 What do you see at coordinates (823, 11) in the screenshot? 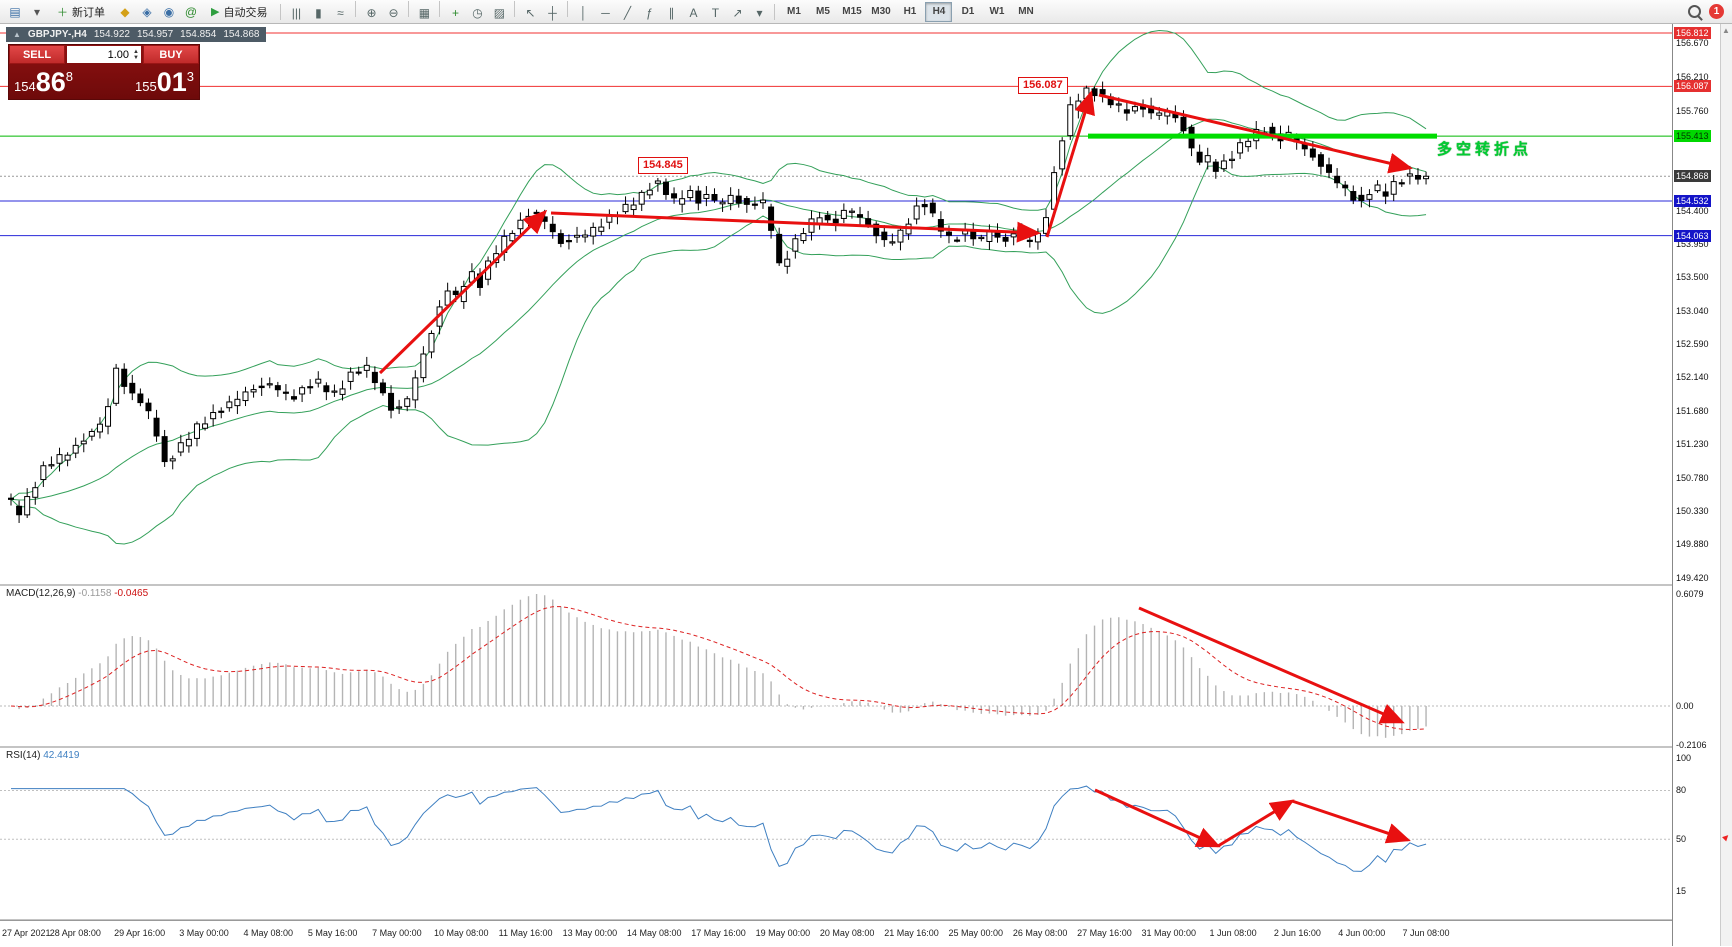
I see `timeframe-M5: M5` at bounding box center [823, 11].